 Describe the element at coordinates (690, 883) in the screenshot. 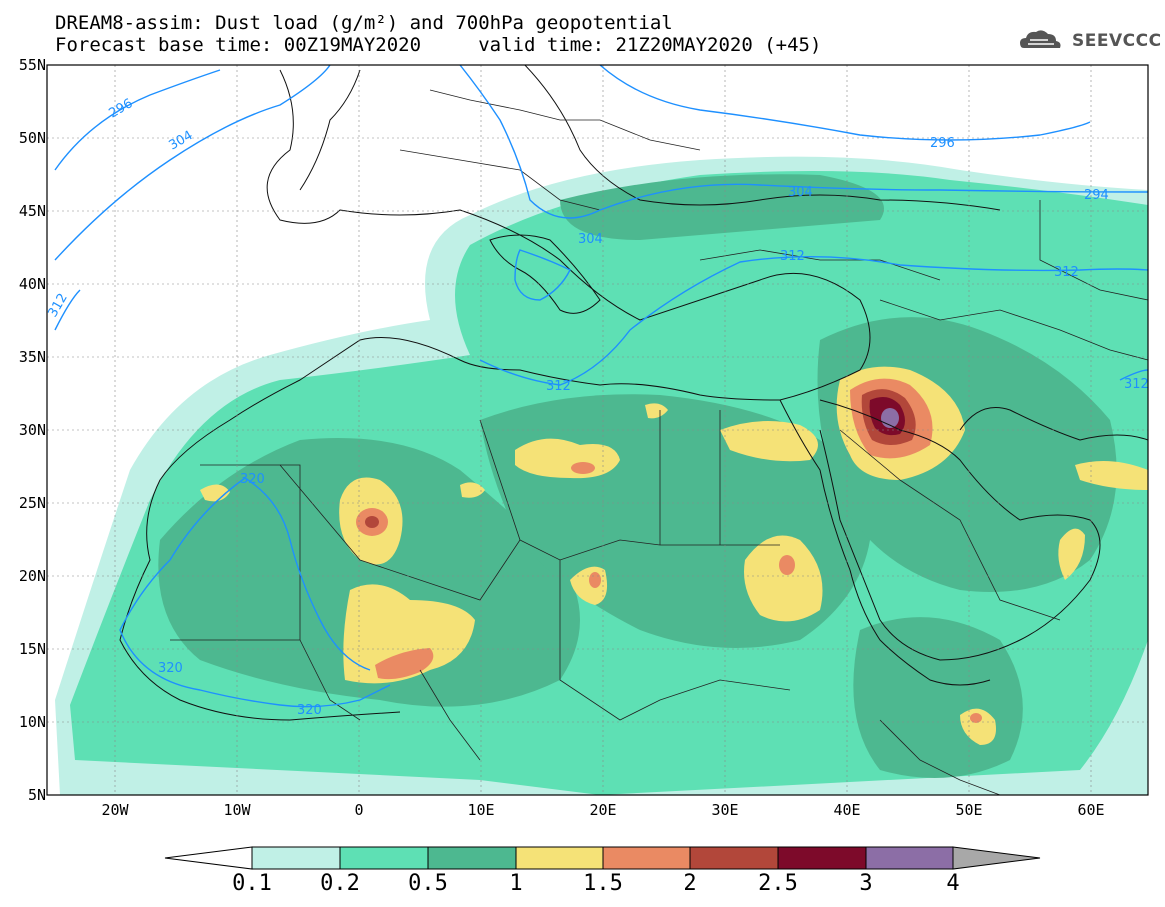

I see `colorbar-label: 2` at that location.